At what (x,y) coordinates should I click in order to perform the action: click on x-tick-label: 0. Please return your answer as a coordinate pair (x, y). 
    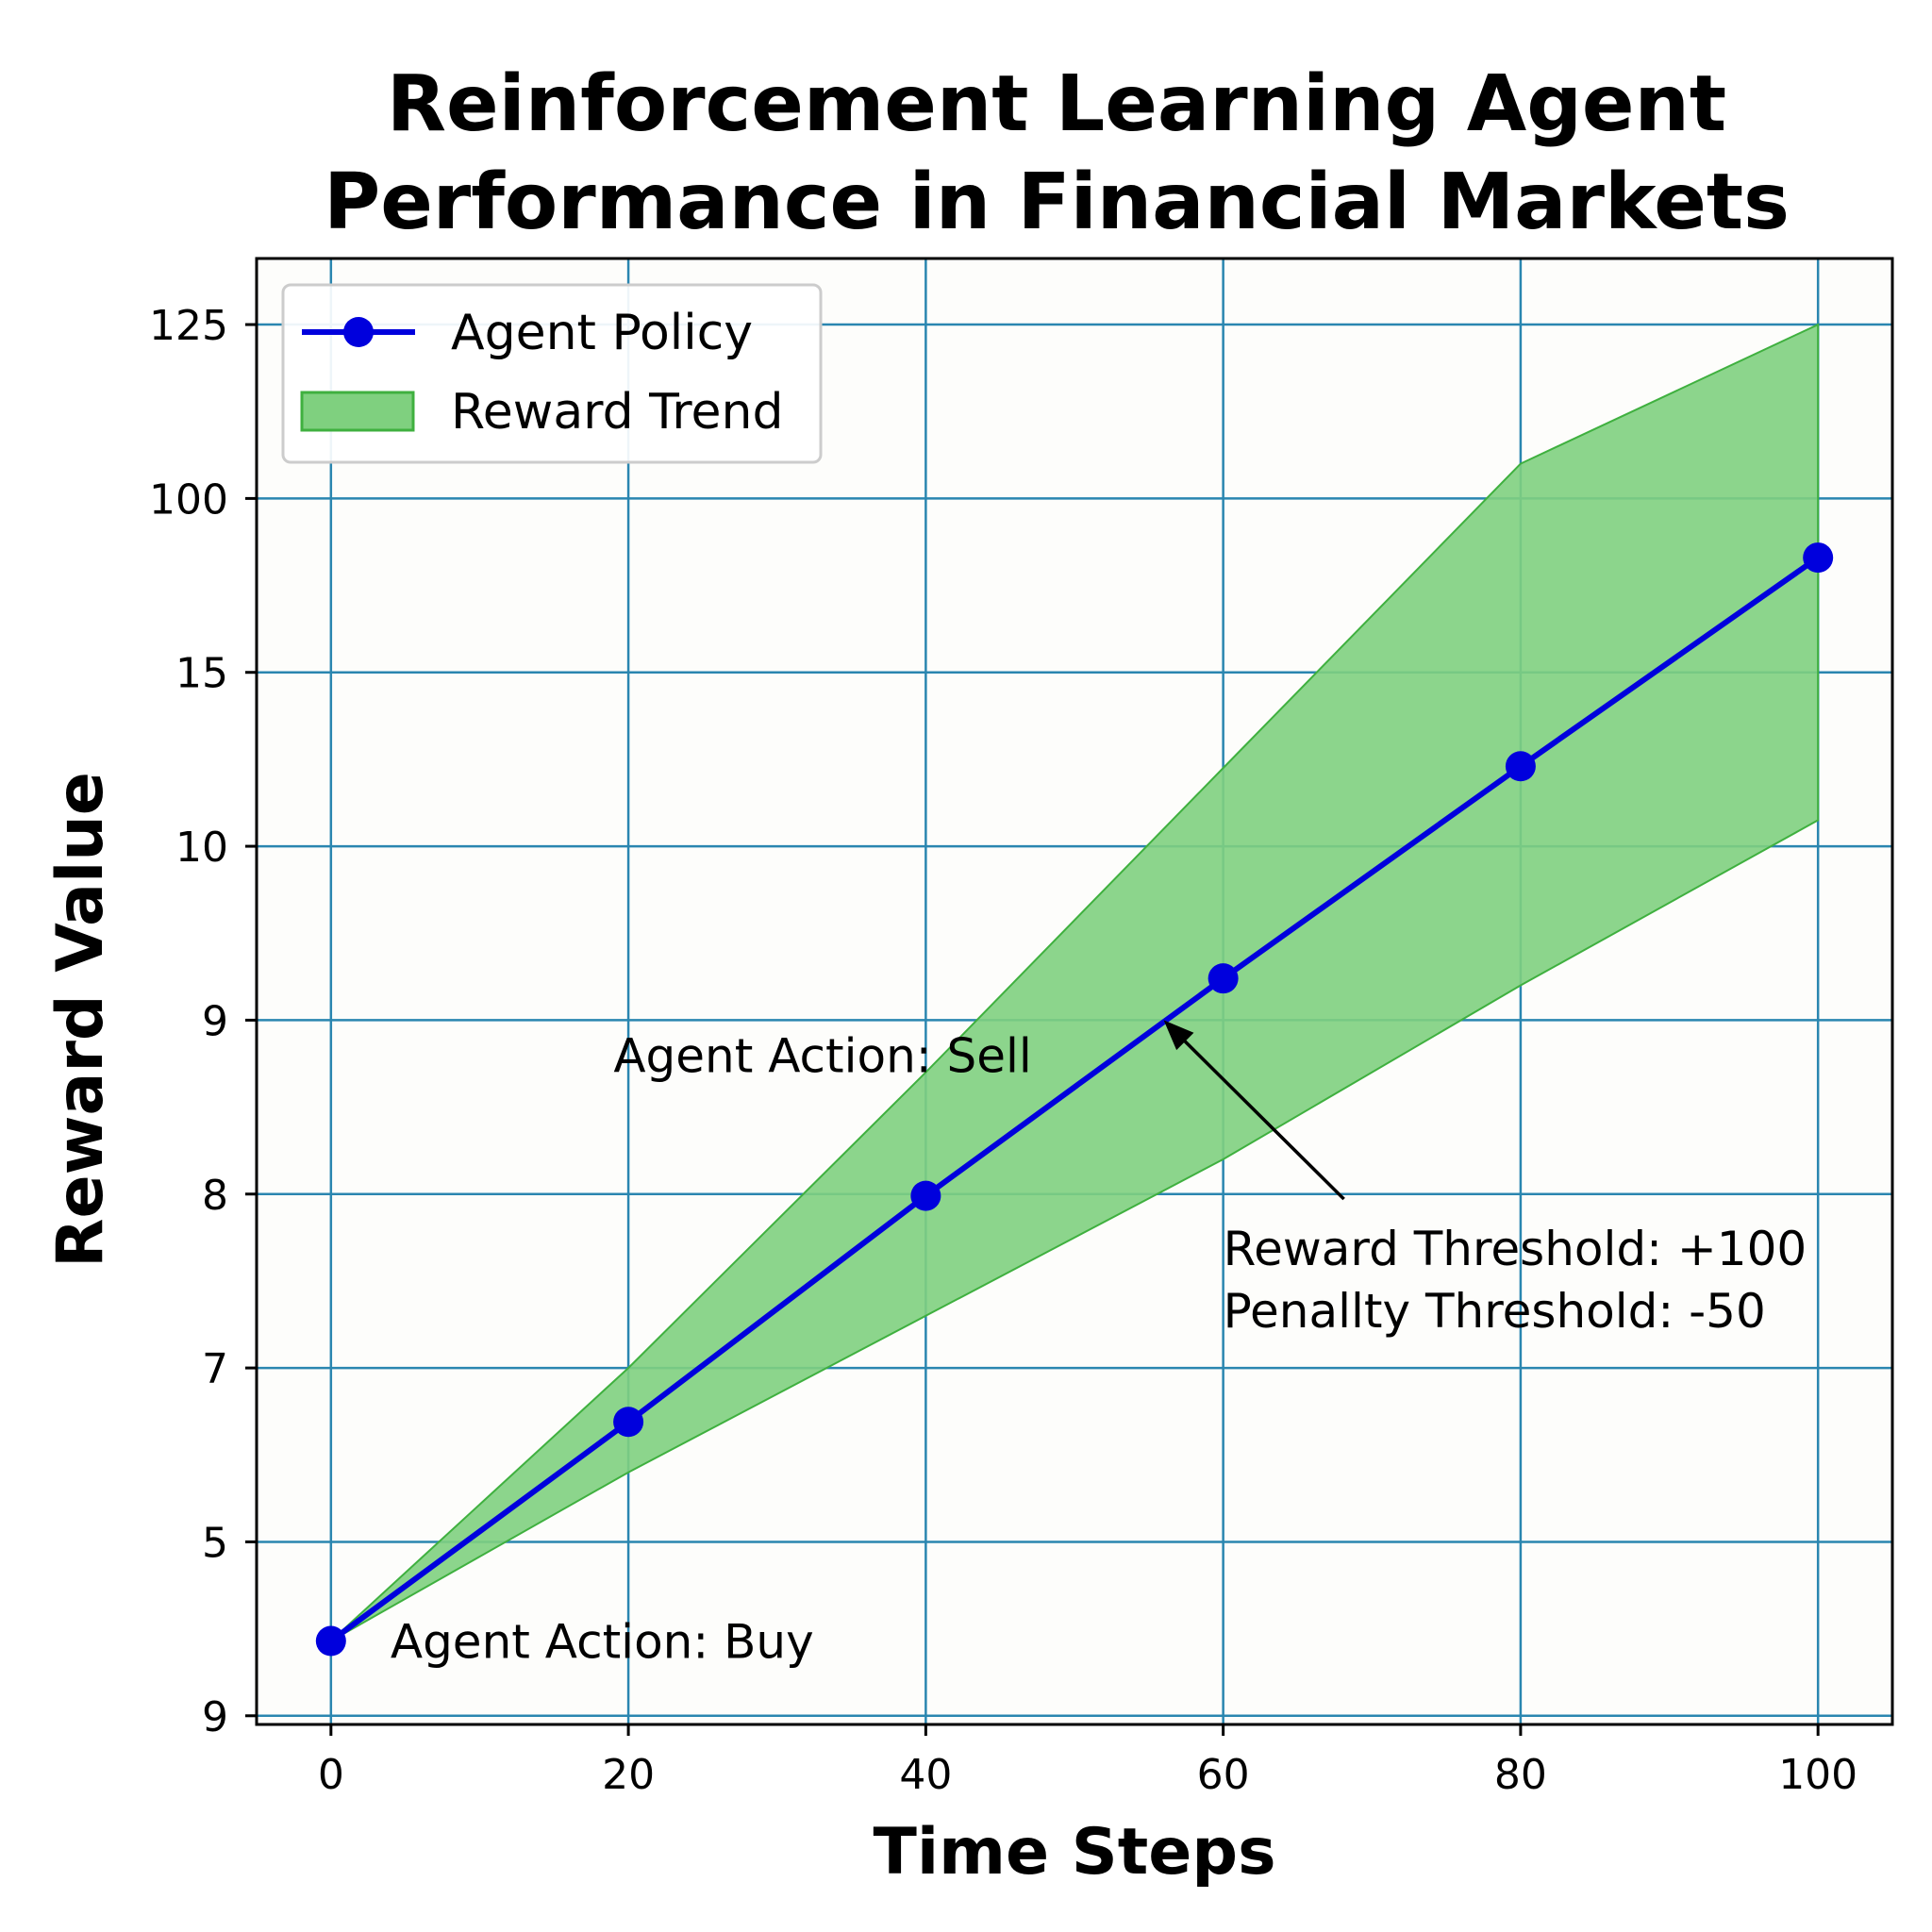
    Looking at the image, I should click on (331, 1775).